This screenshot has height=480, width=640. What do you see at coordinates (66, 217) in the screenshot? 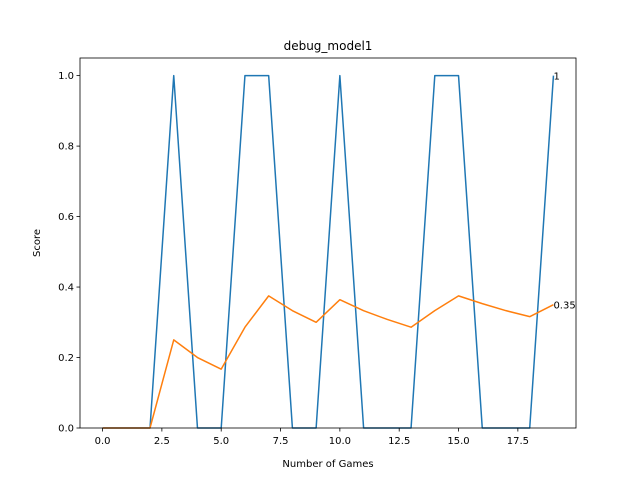
I see `y-tick-label: 0.6` at bounding box center [66, 217].